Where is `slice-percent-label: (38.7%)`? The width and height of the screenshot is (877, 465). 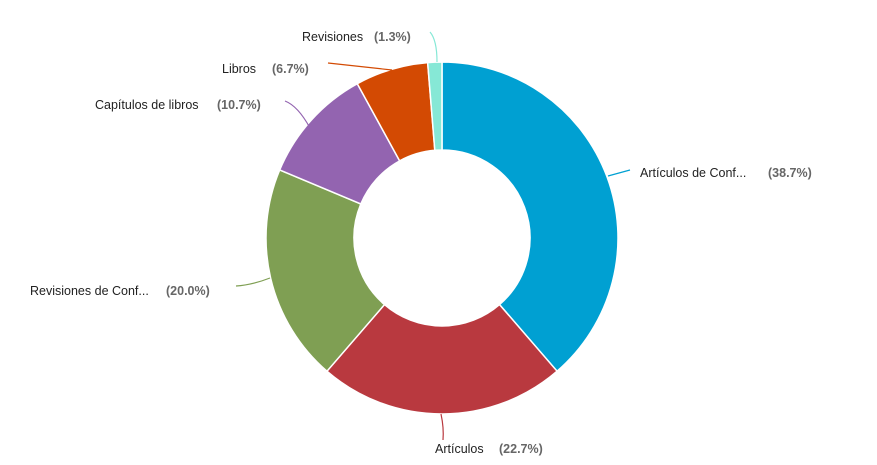
slice-percent-label: (38.7%) is located at coordinates (790, 173).